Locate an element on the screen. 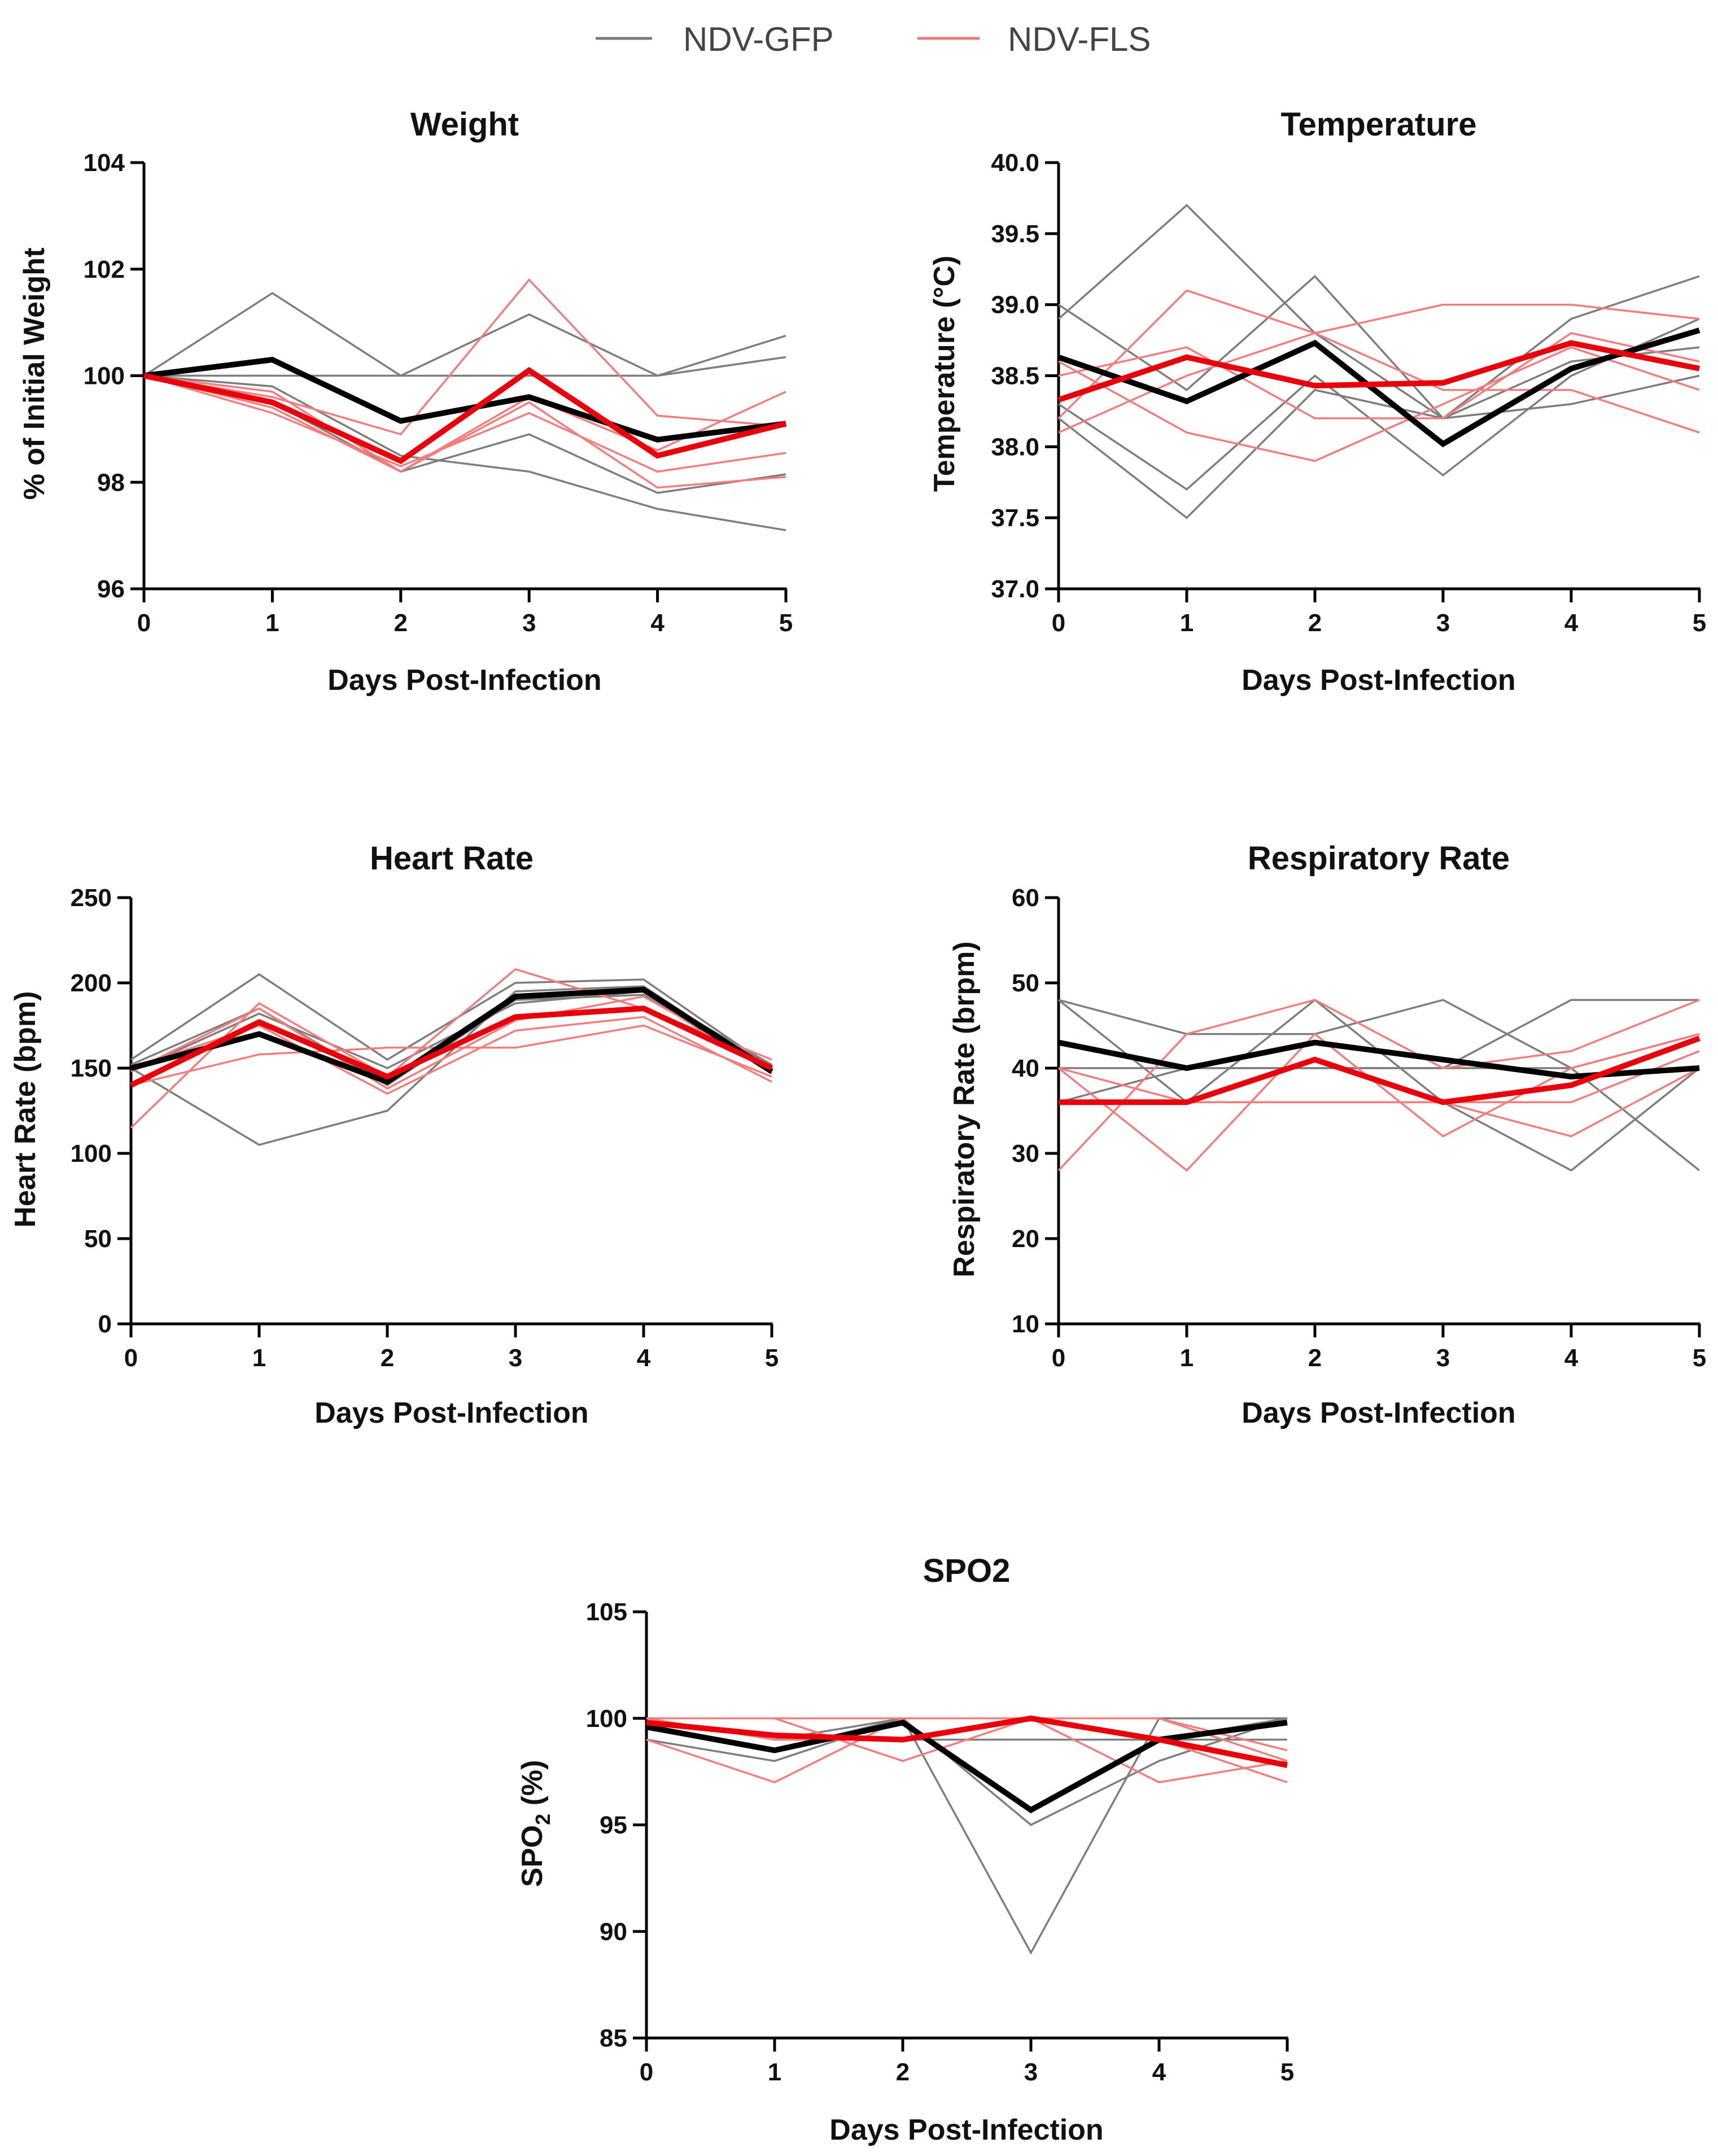 The width and height of the screenshot is (1718, 2156). temperature-y-tick-label: 37.5 is located at coordinates (1015, 518).